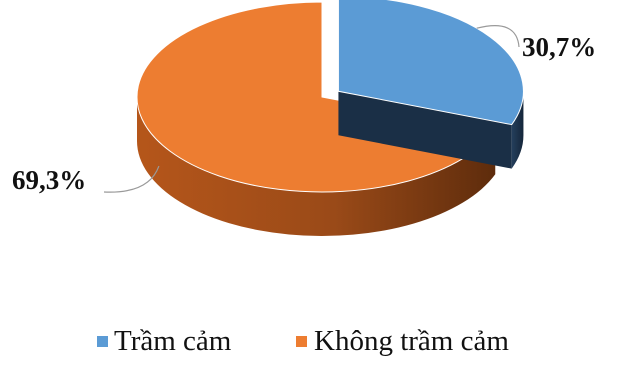 The width and height of the screenshot is (629, 372). What do you see at coordinates (173, 341) in the screenshot?
I see `legend-label-tram-cam: Trầm cảm` at bounding box center [173, 341].